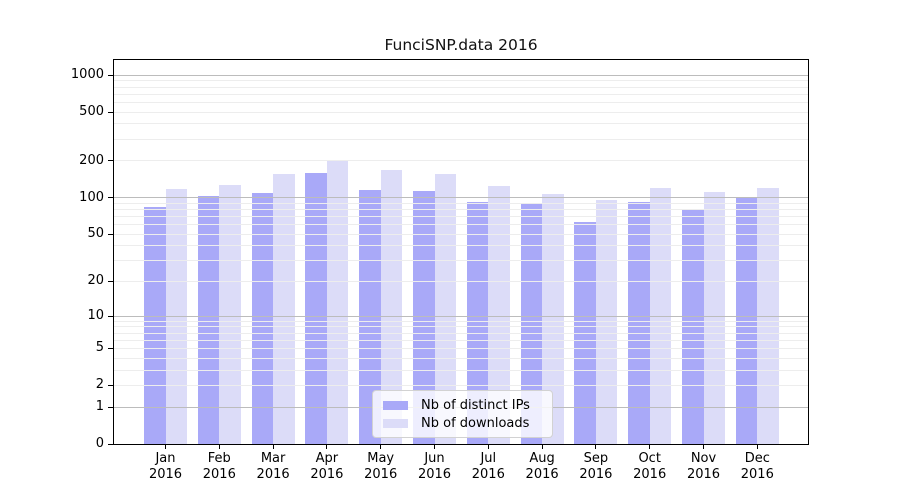  What do you see at coordinates (95, 281) in the screenshot?
I see `y-tick-label-20: 20` at bounding box center [95, 281].